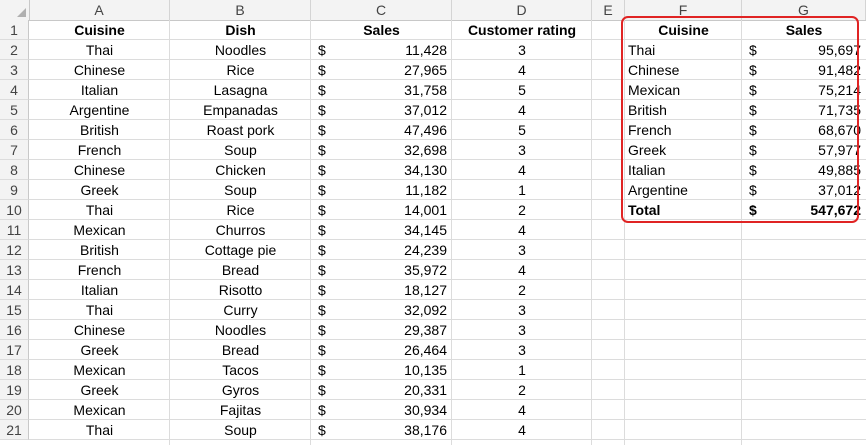 Image resolution: width=866 pixels, height=445 pixels. What do you see at coordinates (425, 110) in the screenshot?
I see `cell-sales: 37,012` at bounding box center [425, 110].